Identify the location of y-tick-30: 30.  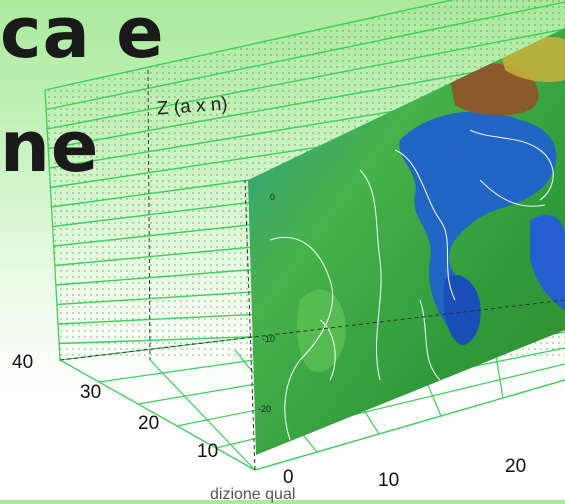
(90, 393).